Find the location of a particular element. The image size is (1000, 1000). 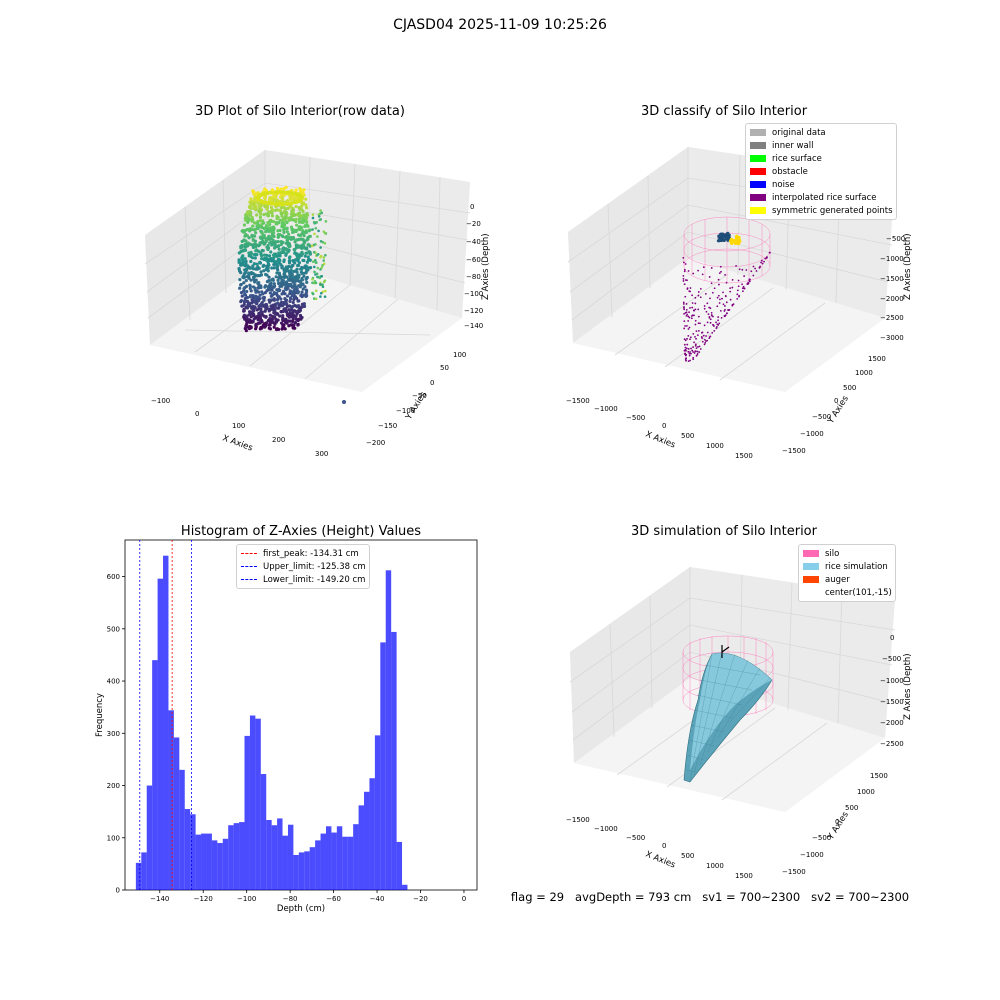

classify-symmetric-point is located at coordinates (731, 243).